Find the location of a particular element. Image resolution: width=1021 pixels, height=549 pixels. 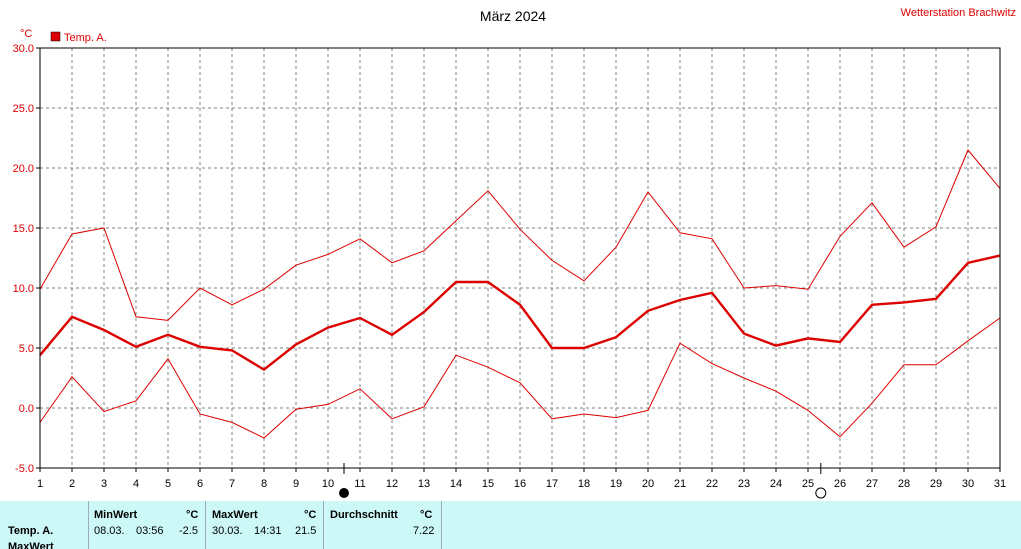

stats-min-cell: MinWert °C 08.03. 03:56 -2.5 is located at coordinates (147, 525).